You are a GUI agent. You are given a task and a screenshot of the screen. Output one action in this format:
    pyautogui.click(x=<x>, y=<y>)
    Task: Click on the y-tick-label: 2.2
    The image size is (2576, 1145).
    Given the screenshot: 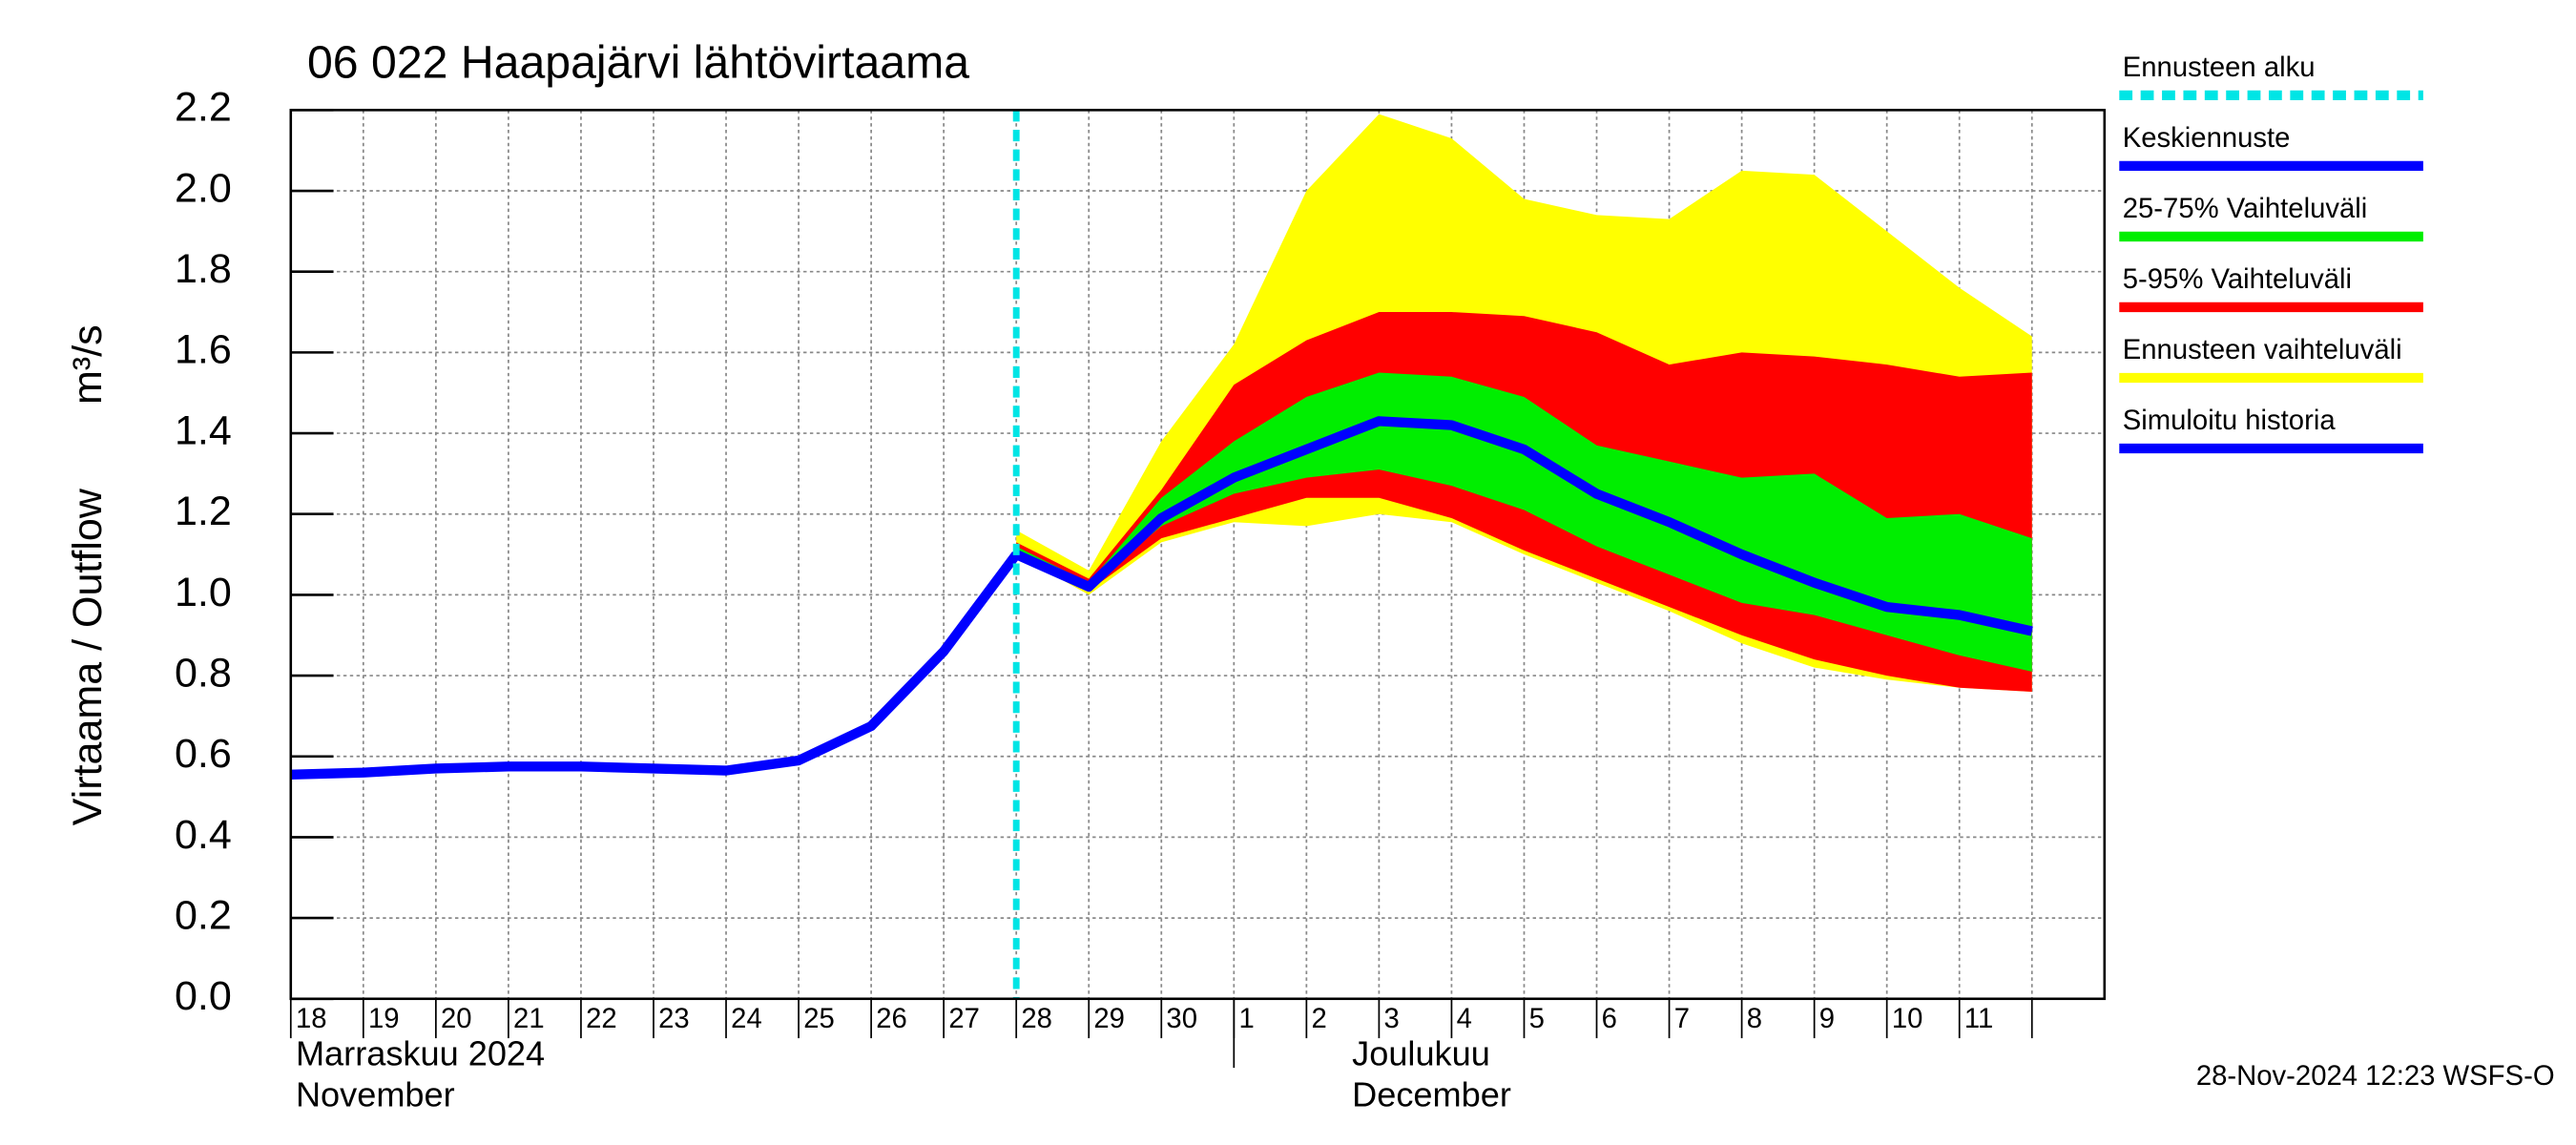 What is the action you would take?
    pyautogui.click(x=203, y=108)
    